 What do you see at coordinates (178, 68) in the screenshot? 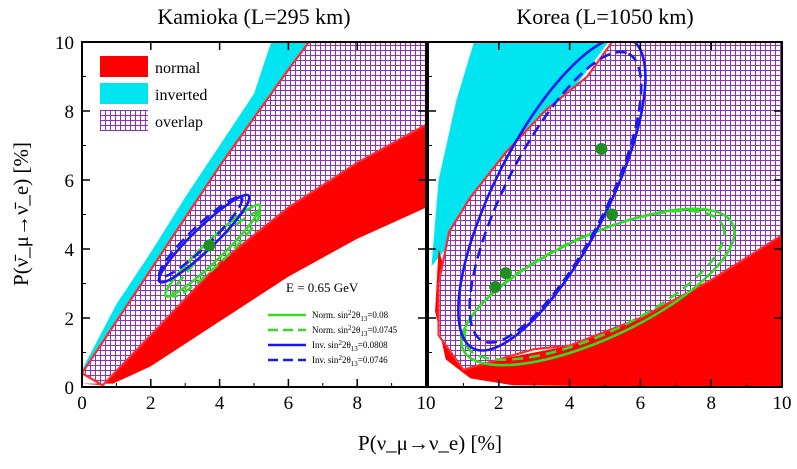
I see `legend-label-normal: normal` at bounding box center [178, 68].